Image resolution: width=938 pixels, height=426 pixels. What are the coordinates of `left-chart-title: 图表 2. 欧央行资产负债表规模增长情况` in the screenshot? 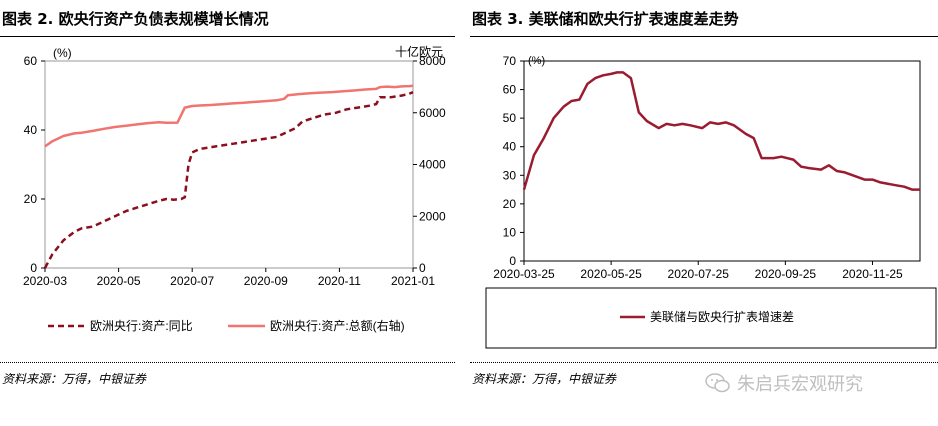 It's located at (135, 19).